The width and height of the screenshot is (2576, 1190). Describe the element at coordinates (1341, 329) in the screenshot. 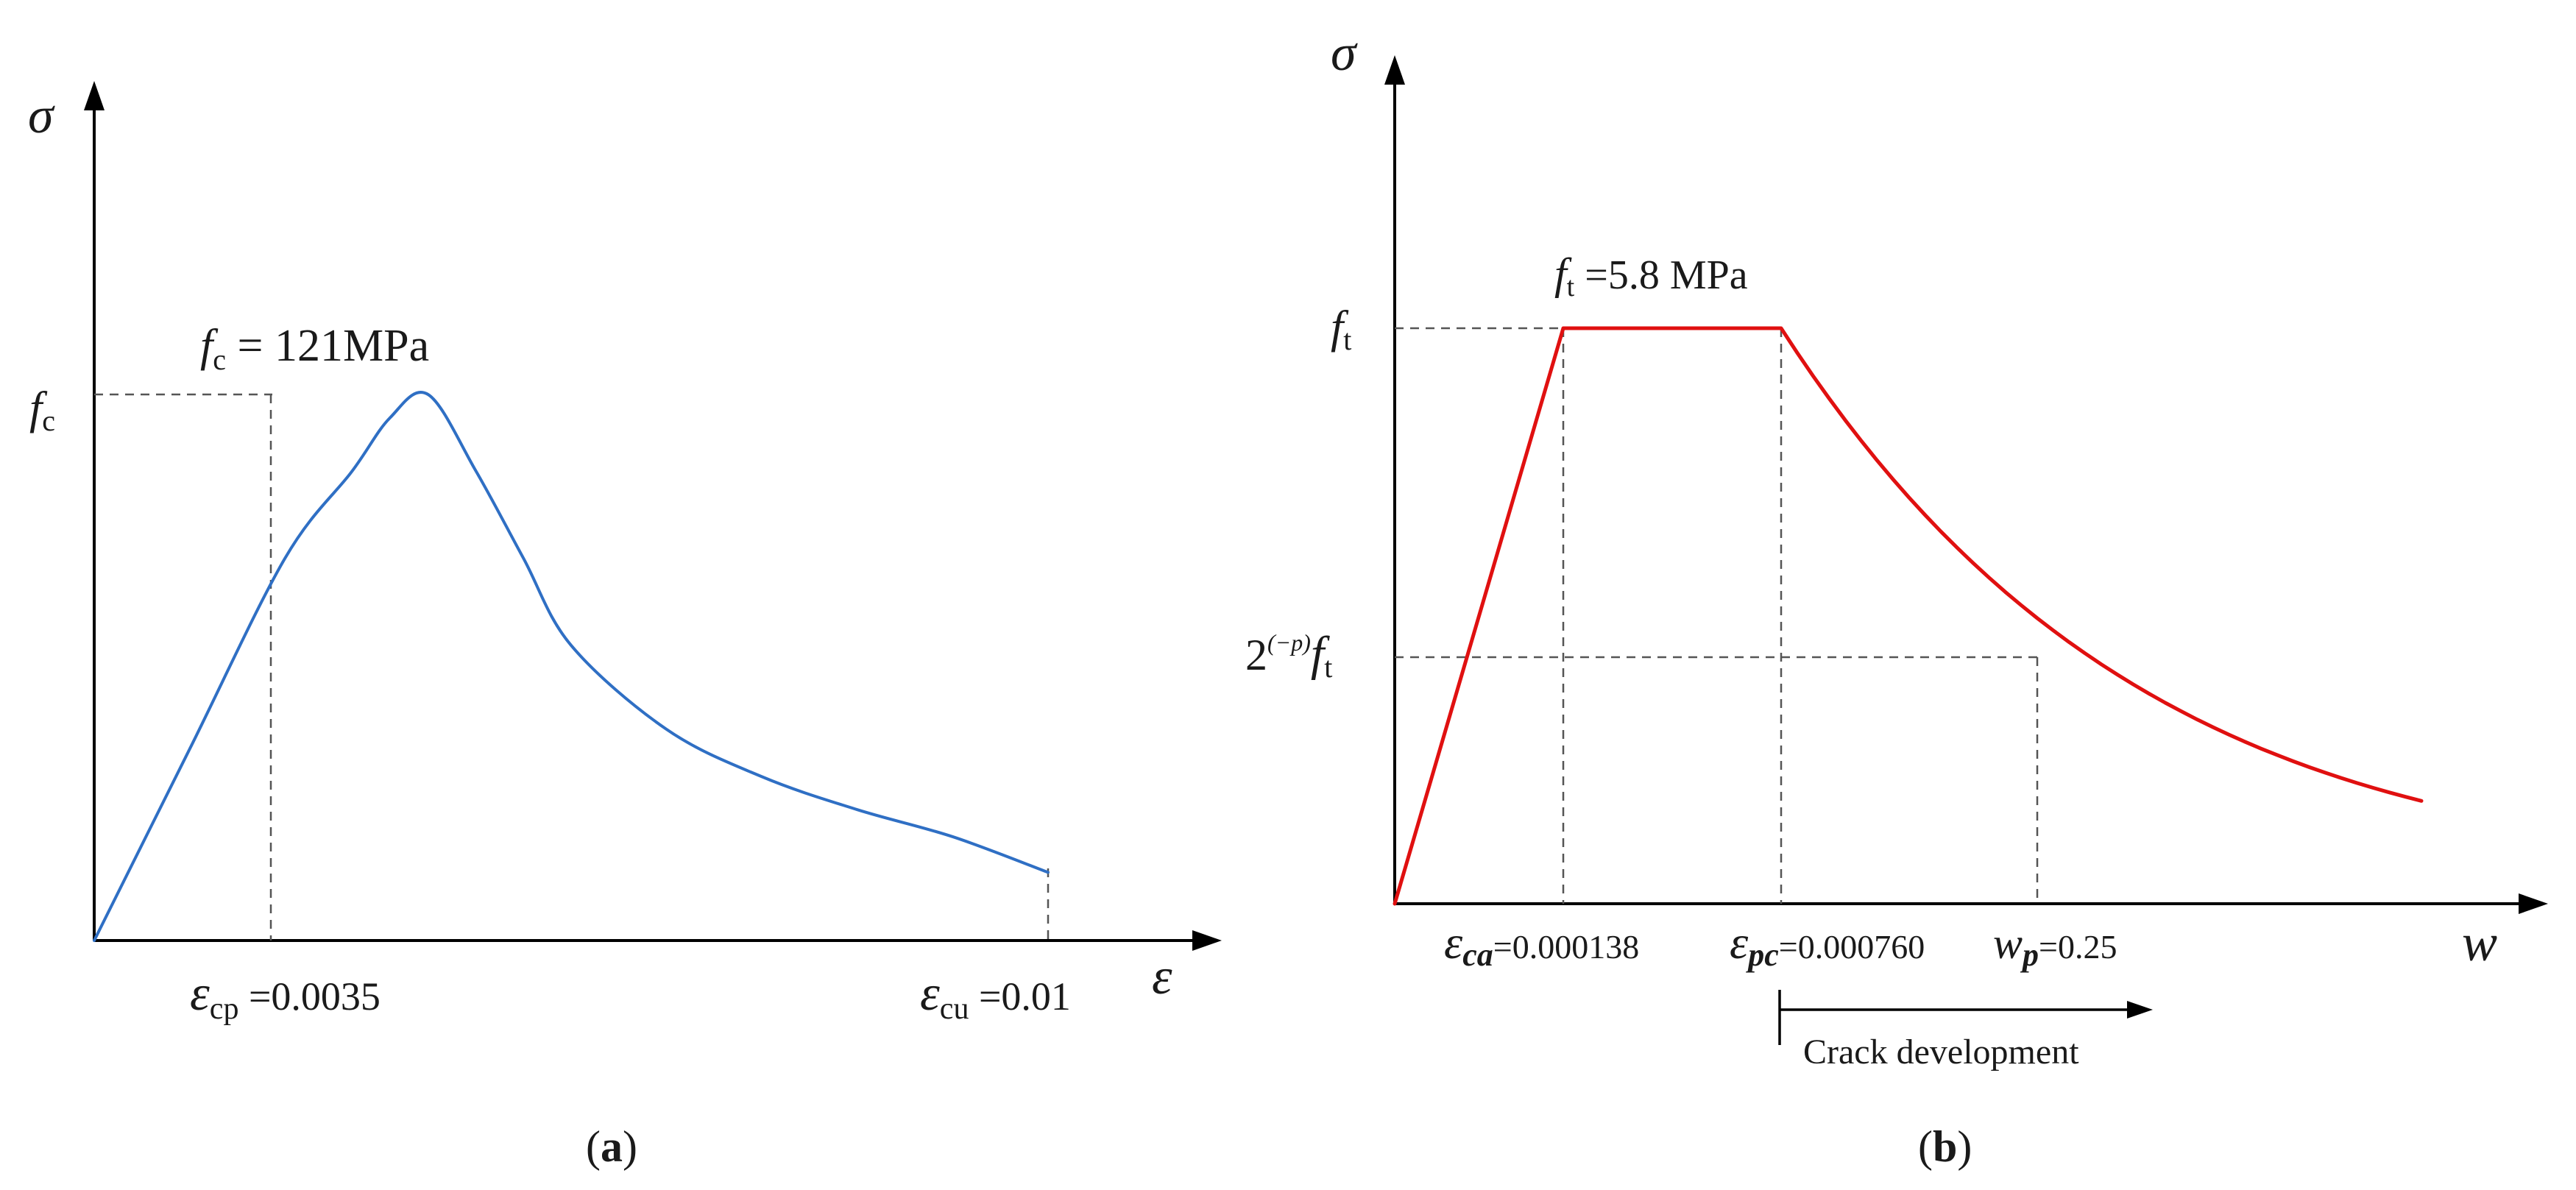

I see `panel-b-ft-axis-label: ft` at that location.